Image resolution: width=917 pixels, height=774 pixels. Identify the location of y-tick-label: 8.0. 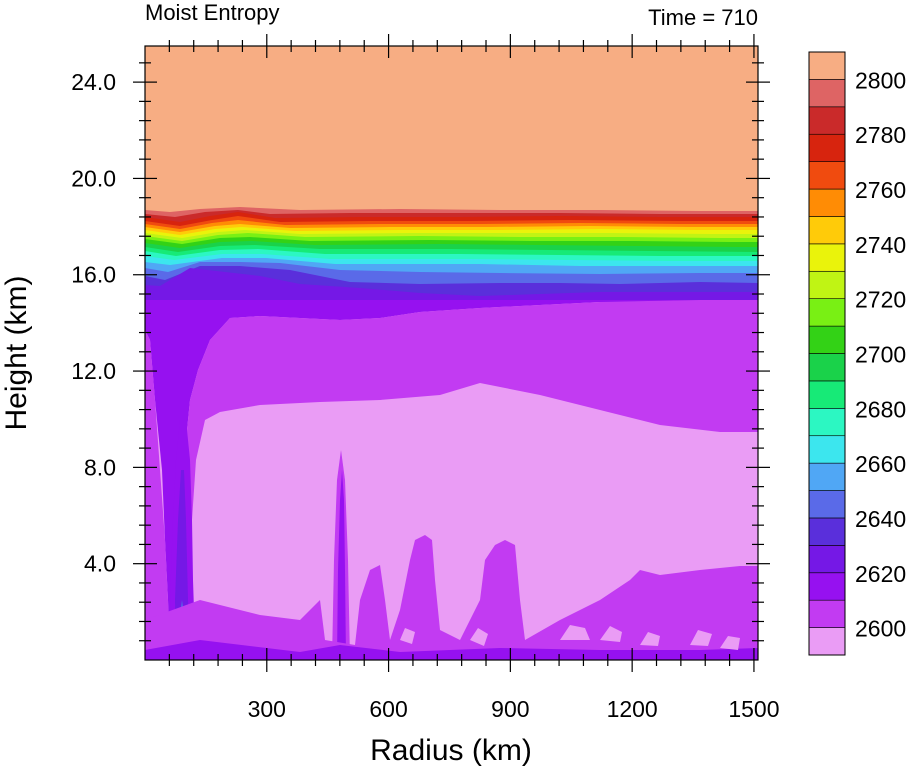
(100, 467).